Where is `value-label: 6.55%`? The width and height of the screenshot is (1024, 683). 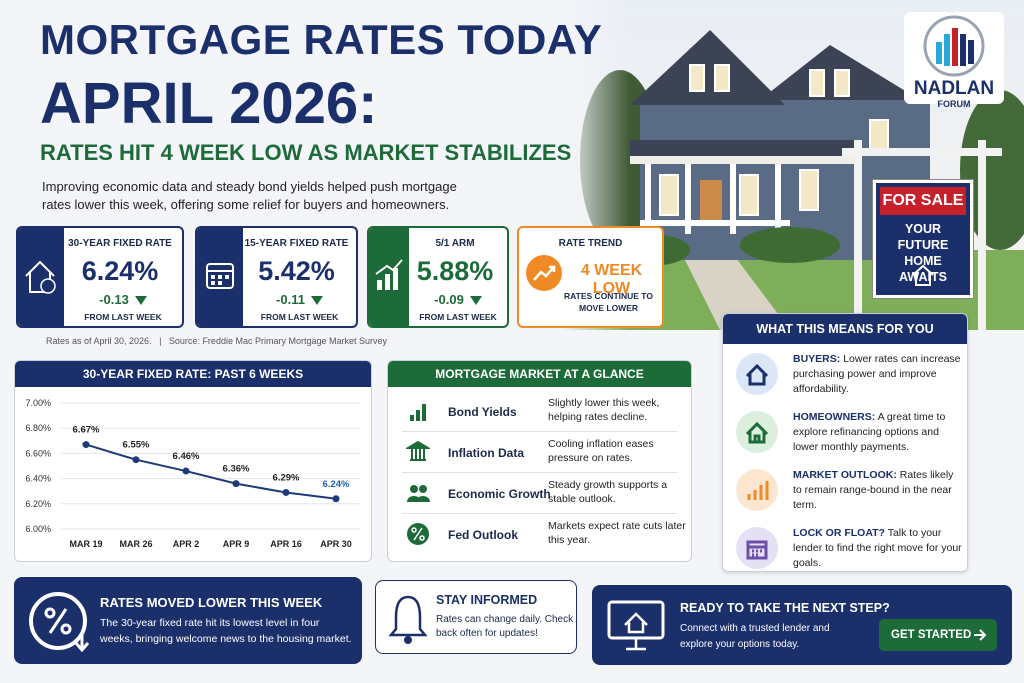
value-label: 6.55% is located at coordinates (136, 445).